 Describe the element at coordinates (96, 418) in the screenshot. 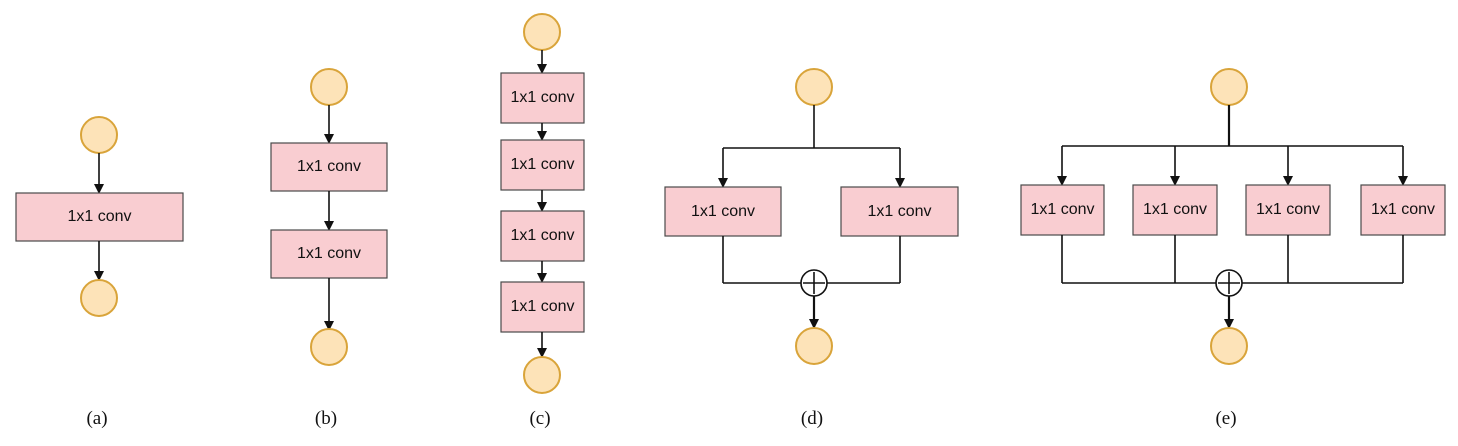

I see `panel-caption: (a)` at that location.